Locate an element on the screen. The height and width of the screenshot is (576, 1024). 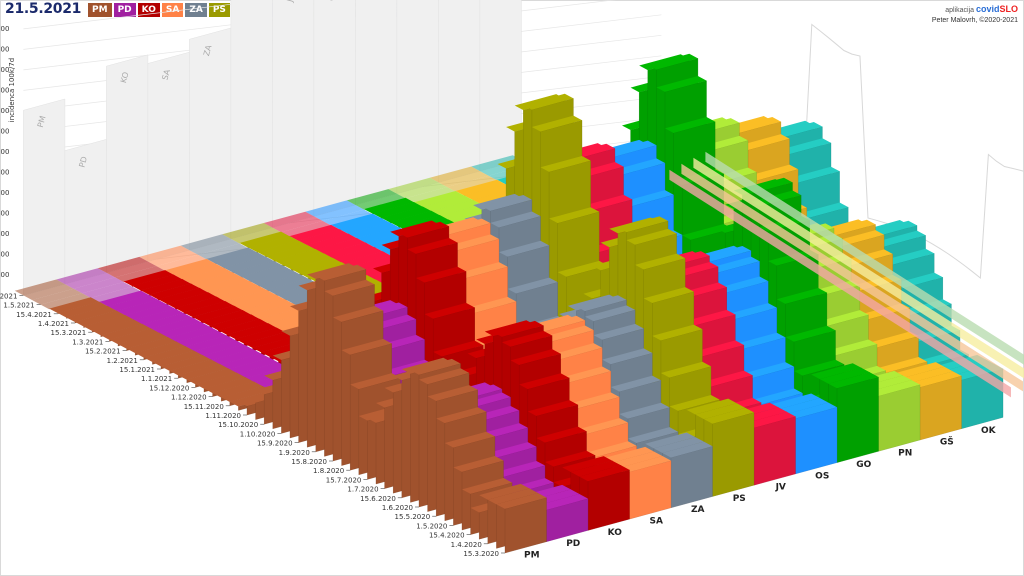
date-tick-label: 1.5.2020 is located at coordinates (431, 526).